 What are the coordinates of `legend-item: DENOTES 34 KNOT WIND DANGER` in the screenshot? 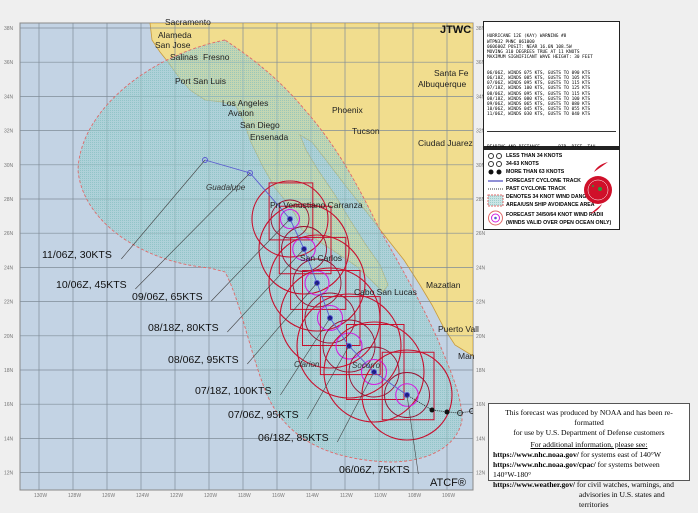 It's located at (550, 197).